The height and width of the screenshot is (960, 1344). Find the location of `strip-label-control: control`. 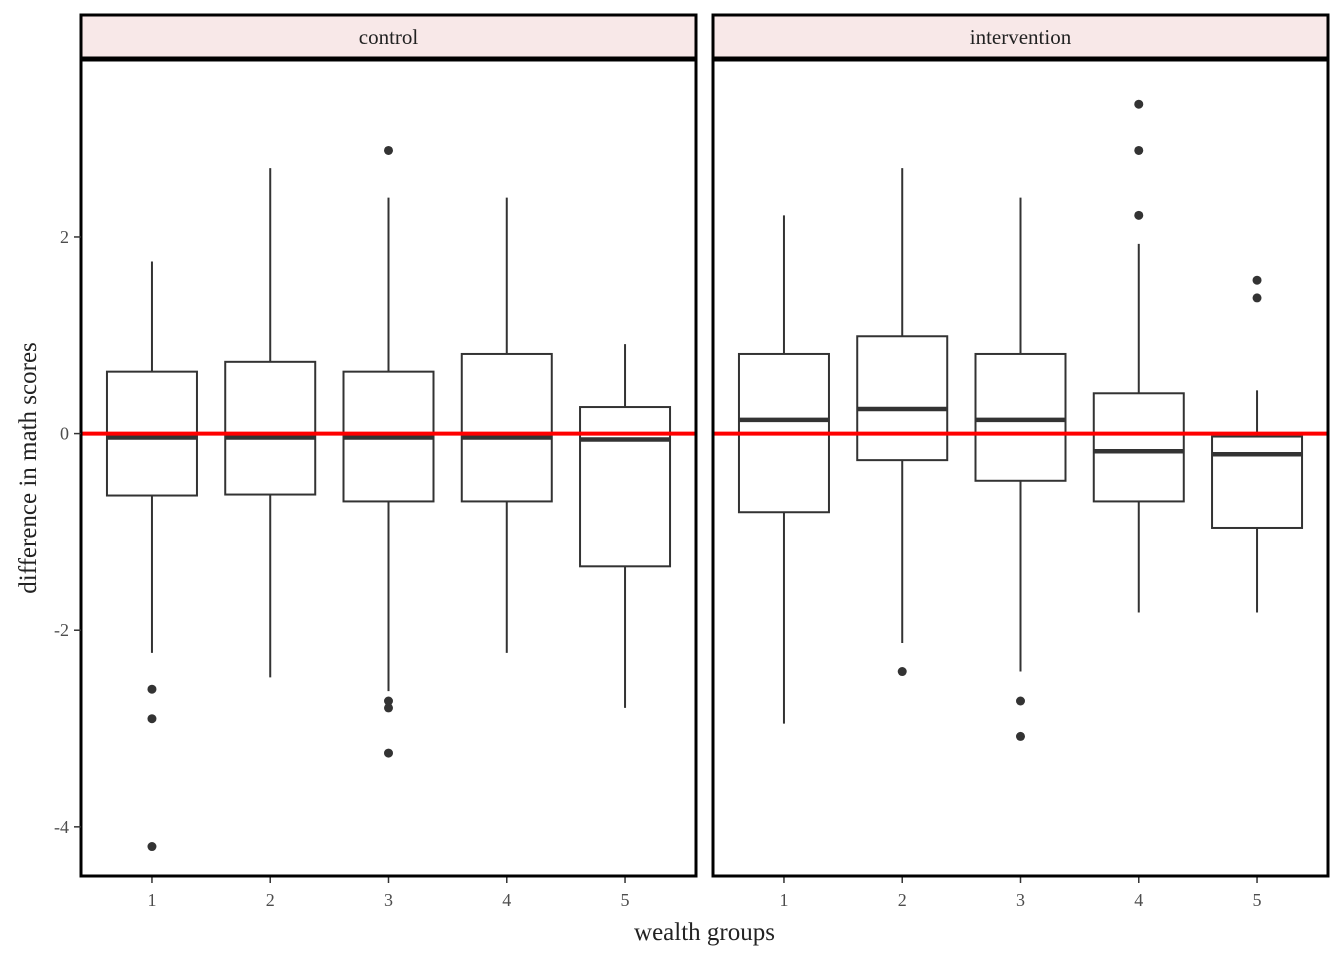

strip-label-control: control is located at coordinates (389, 37).